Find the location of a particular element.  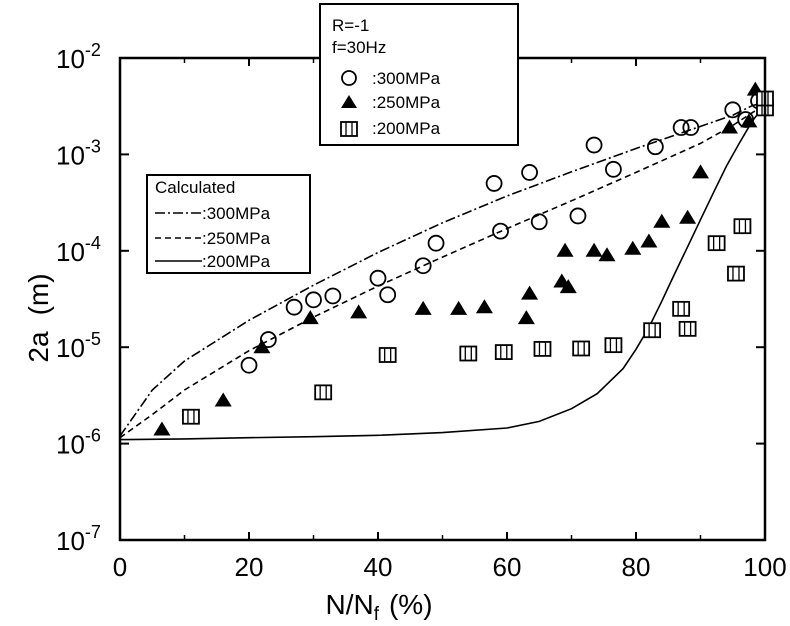

legend-condition-f: f=30Hz is located at coordinates (359, 47).